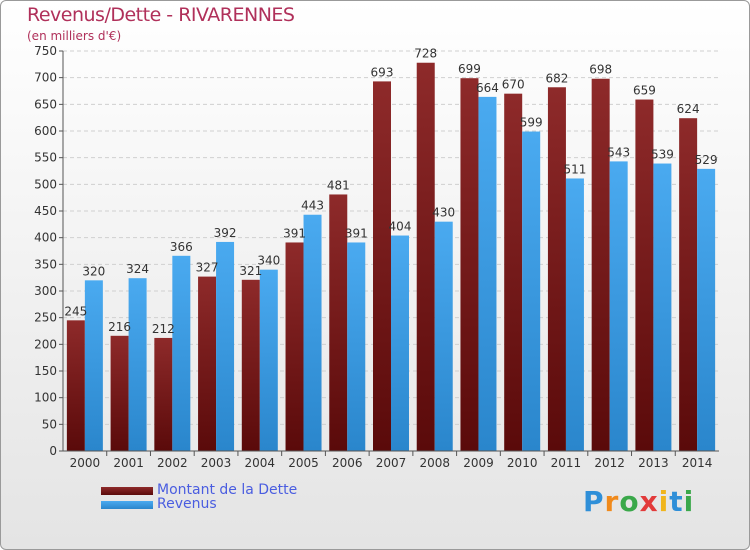 The width and height of the screenshot is (750, 550). Describe the element at coordinates (250, 271) in the screenshot. I see `data-label-debt: 321` at that location.